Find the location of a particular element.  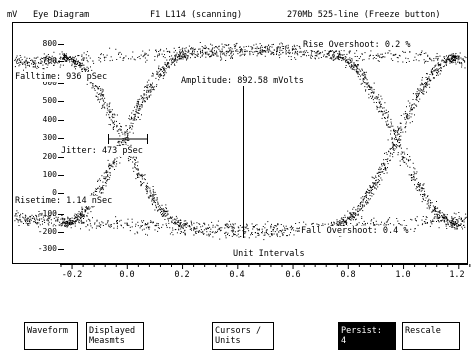

source-line-status: F1 L114 (scanning) is located at coordinates (196, 15).